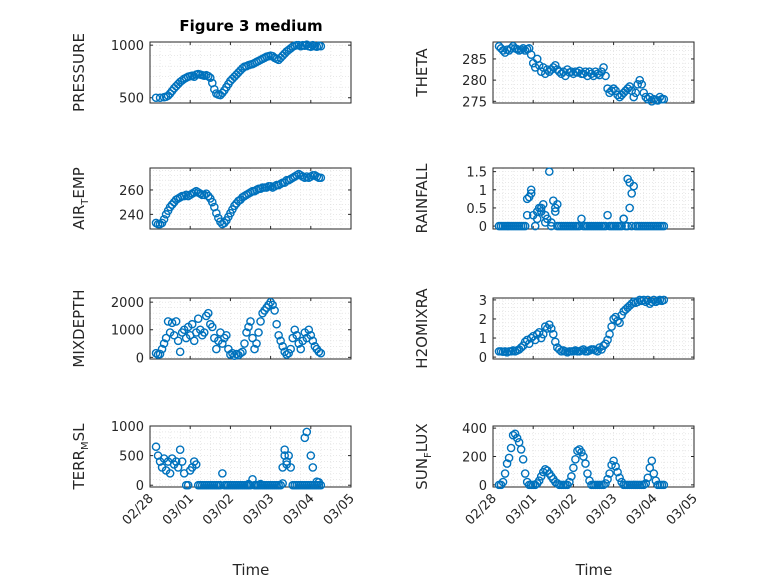 Image resolution: width=778 pixels, height=583 pixels. Describe the element at coordinates (476, 173) in the screenshot. I see `y-tick-label: 1.5` at that location.